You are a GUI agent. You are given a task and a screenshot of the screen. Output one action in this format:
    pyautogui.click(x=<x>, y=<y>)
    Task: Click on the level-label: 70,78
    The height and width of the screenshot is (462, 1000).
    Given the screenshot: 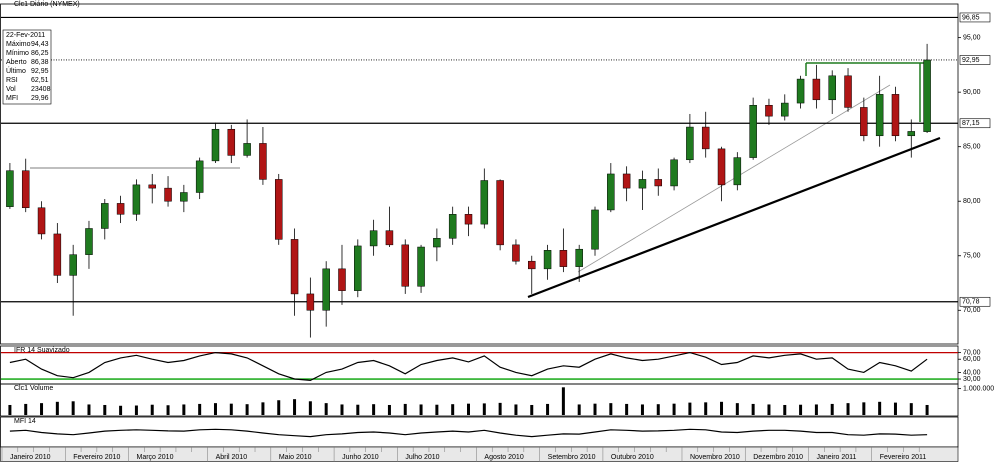 What is the action you would take?
    pyautogui.click(x=971, y=302)
    